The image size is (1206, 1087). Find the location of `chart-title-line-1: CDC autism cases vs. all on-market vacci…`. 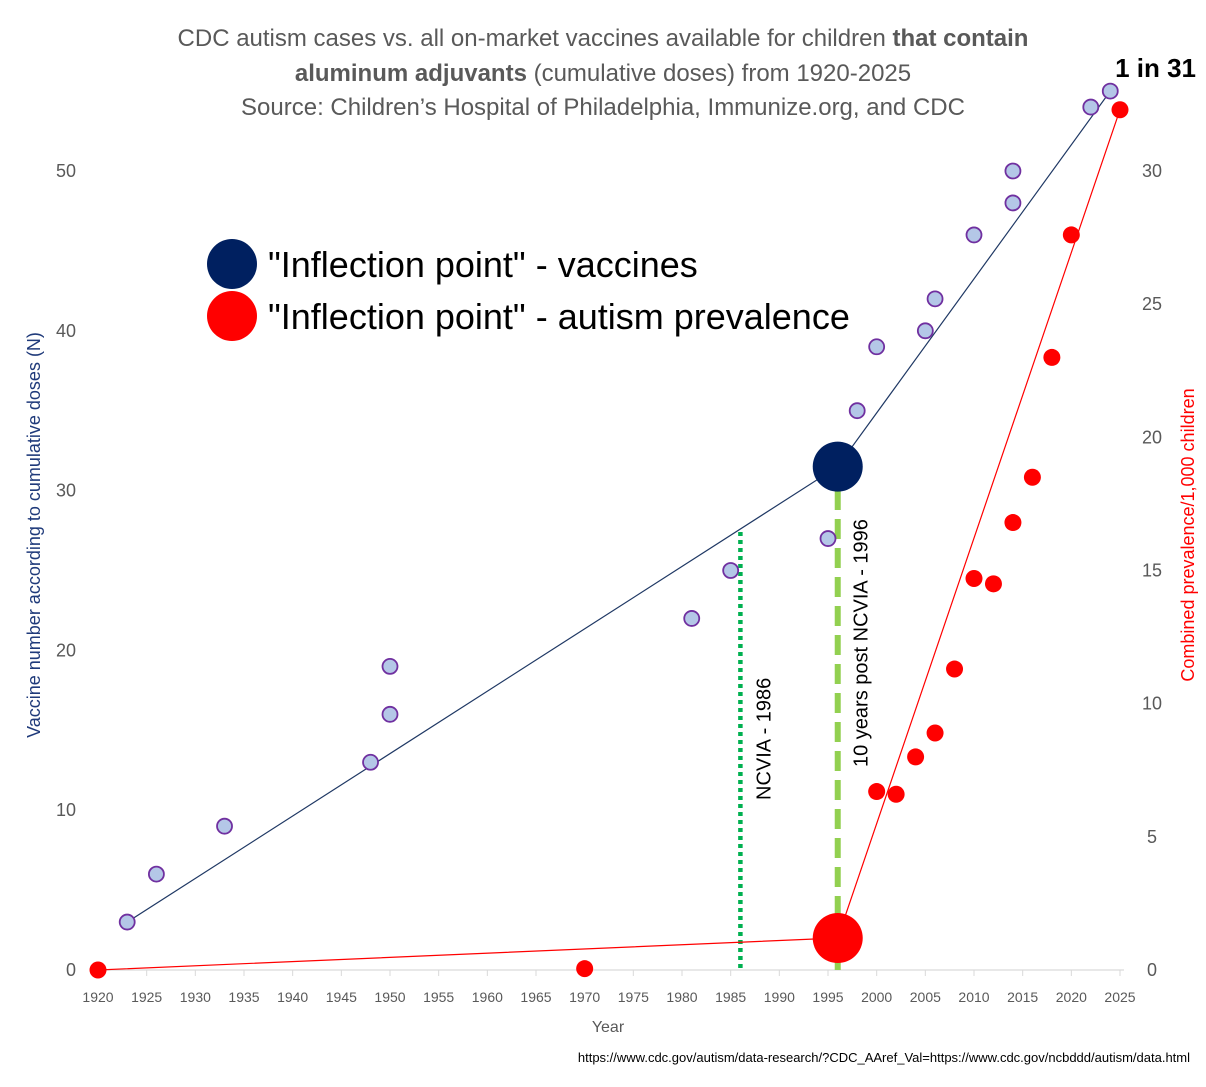

chart-title-line-1: CDC autism cases vs. all on-market vacci… is located at coordinates (603, 38).